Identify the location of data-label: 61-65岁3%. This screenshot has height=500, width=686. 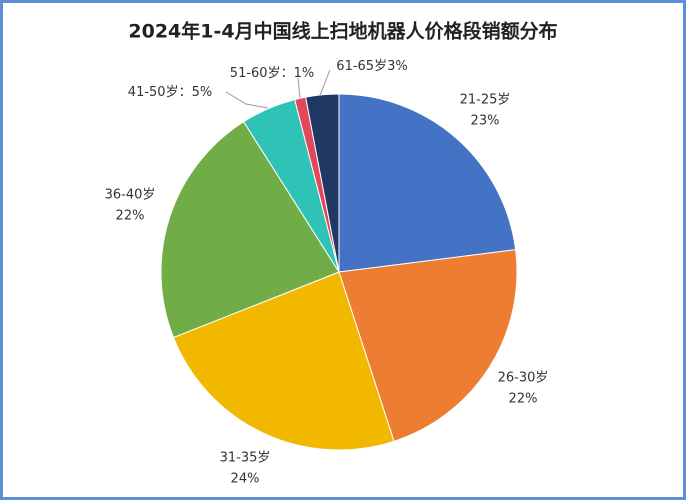
(371, 66).